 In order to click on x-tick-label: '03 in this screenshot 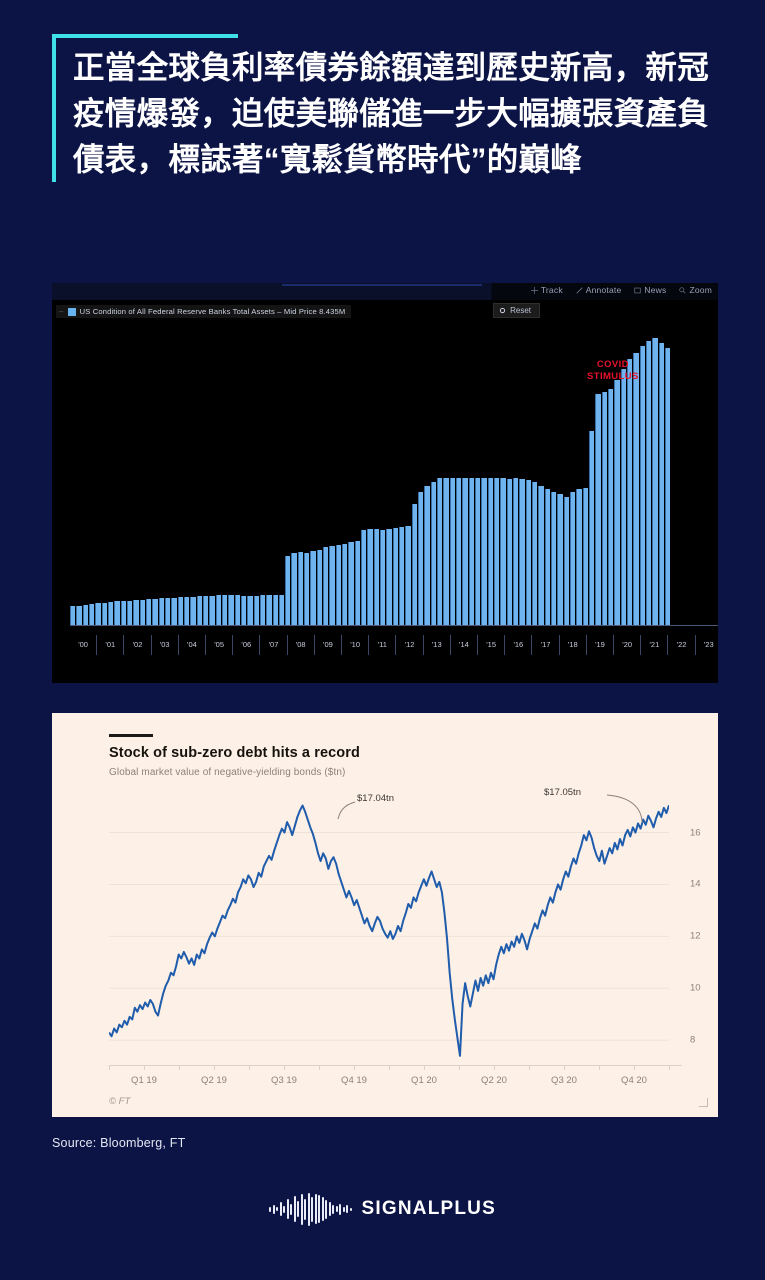, I will do `click(164, 645)`.